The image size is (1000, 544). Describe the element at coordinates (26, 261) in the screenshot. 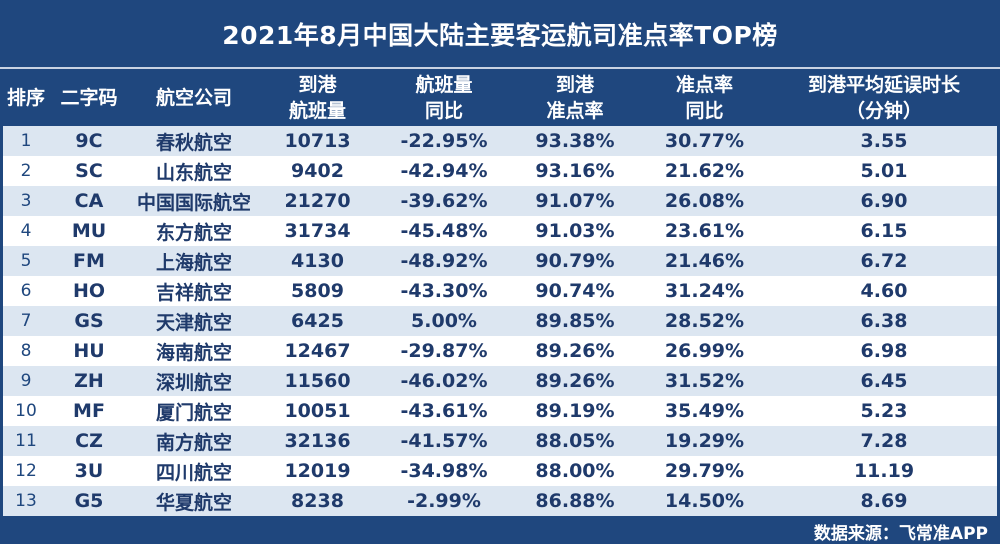

I see `rank-cell: 5` at that location.